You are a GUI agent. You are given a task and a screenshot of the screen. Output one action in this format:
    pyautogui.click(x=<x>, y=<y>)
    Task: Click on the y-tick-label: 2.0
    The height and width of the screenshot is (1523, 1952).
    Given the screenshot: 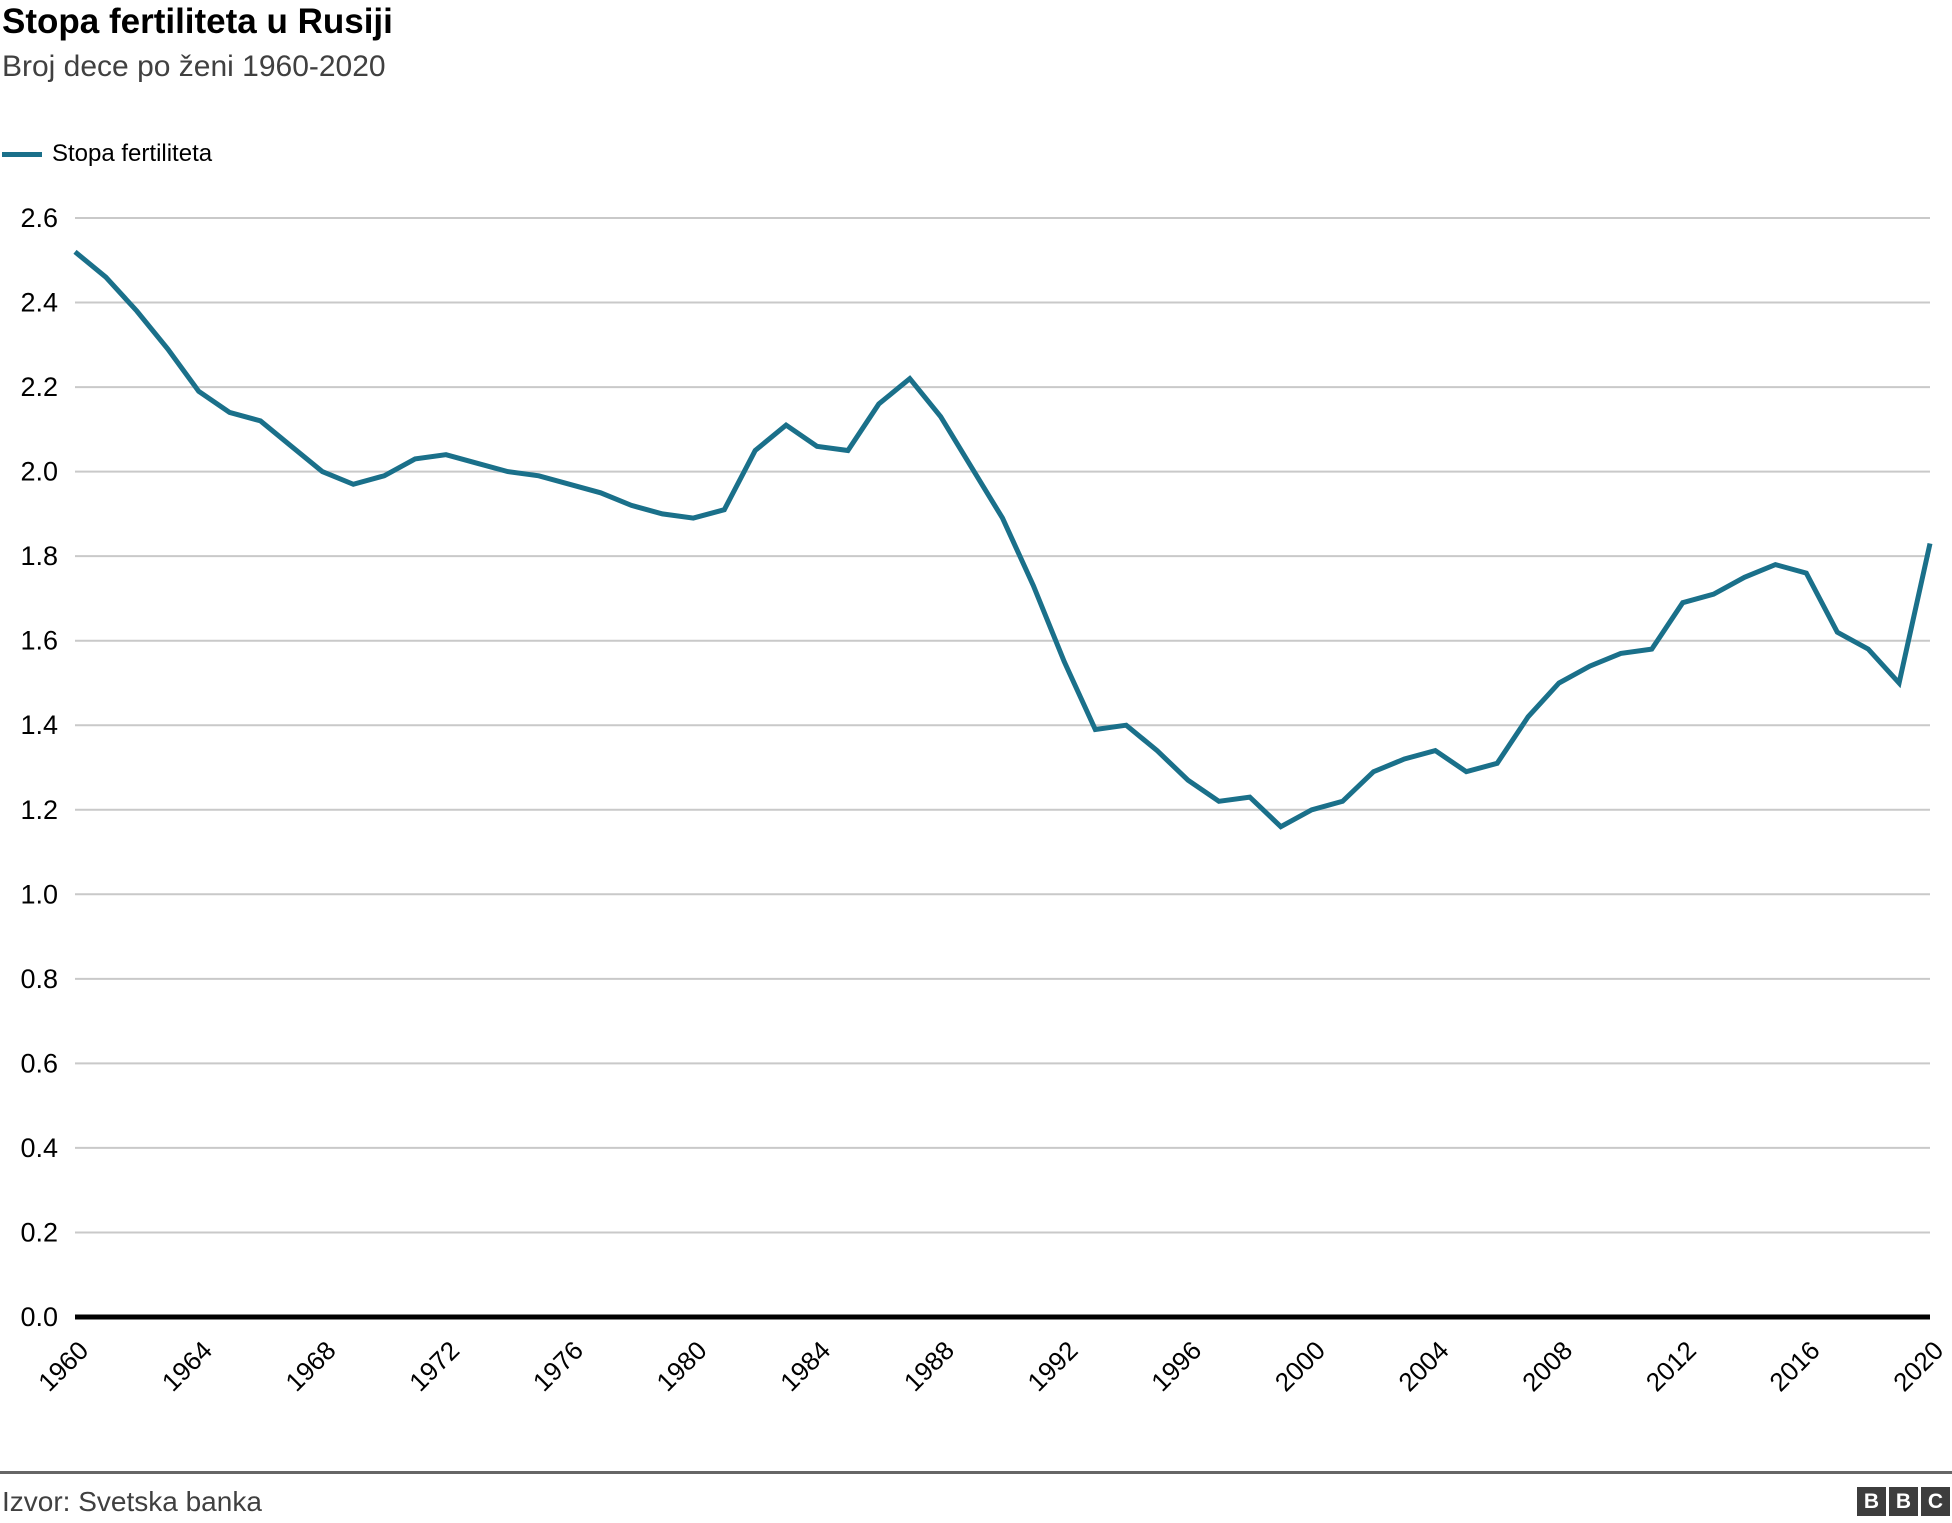 What is the action you would take?
    pyautogui.click(x=39, y=472)
    